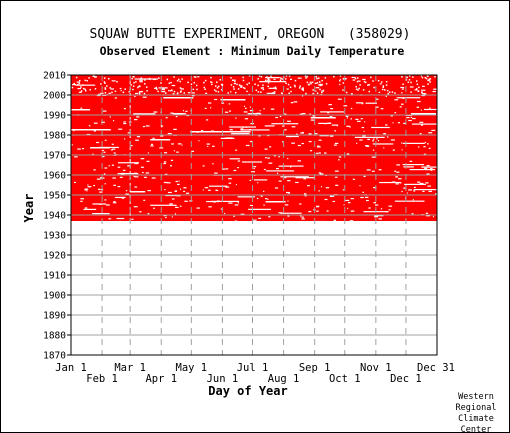  I want to click on y-tick-label: 1910, so click(54, 276).